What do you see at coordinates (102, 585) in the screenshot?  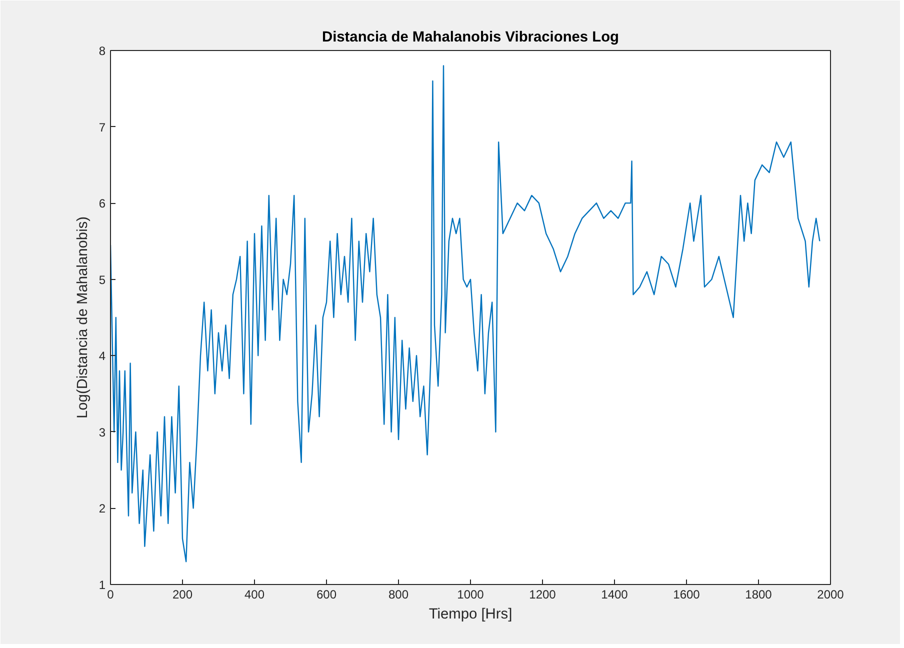 I see `y-tick-label: 1` at bounding box center [102, 585].